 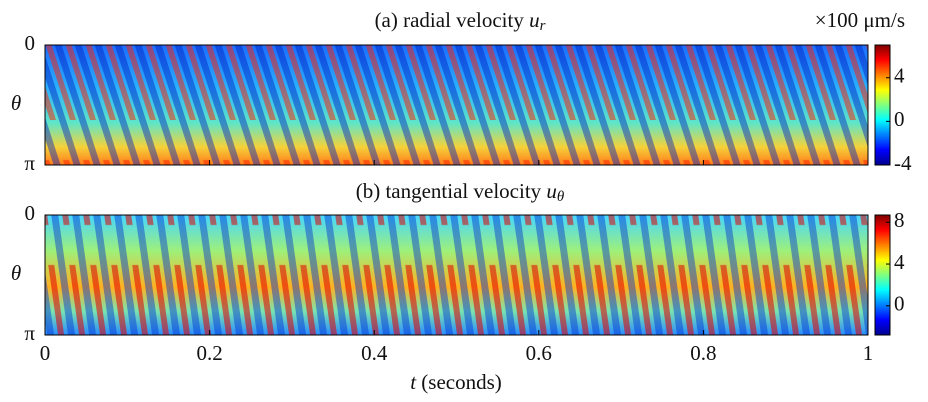 I want to click on x-tick-label: 0.6, so click(x=539, y=353).